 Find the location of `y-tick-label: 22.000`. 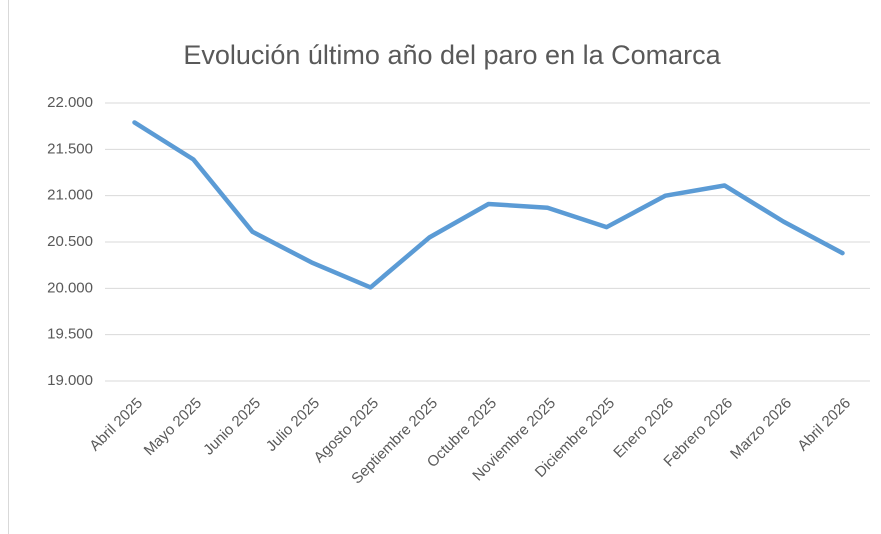

y-tick-label: 22.000 is located at coordinates (70, 102).